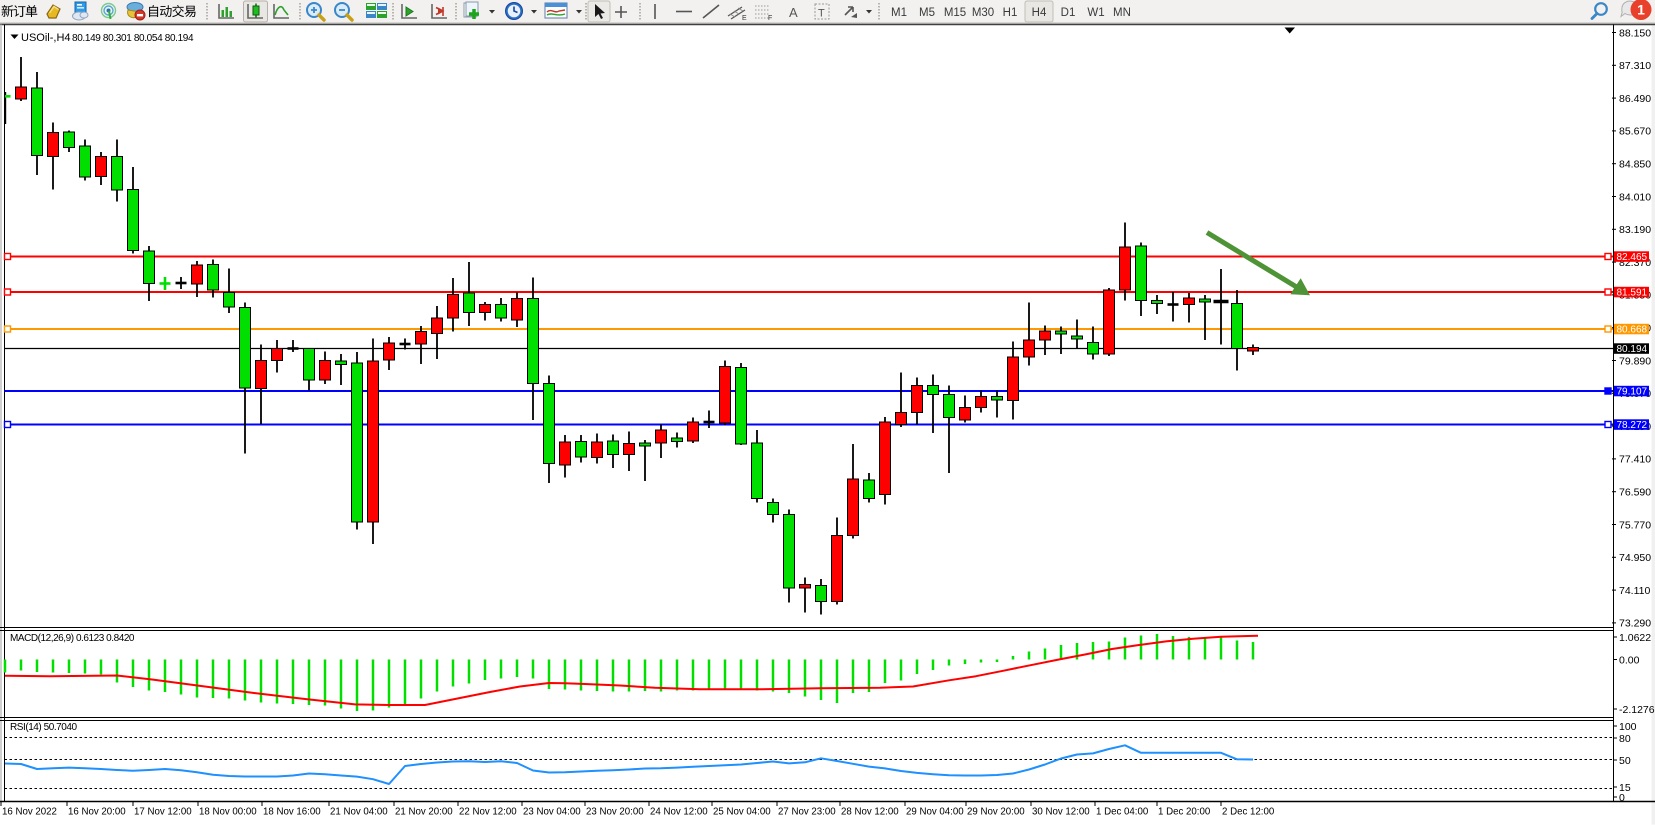  Describe the element at coordinates (424, 812) in the screenshot. I see `svg-text: 21 Nov 20:00` at that location.